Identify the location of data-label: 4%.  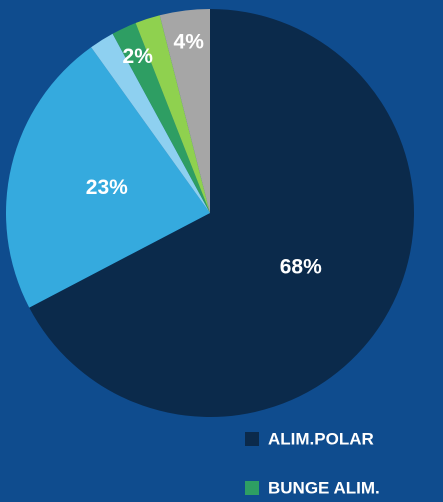
(189, 42).